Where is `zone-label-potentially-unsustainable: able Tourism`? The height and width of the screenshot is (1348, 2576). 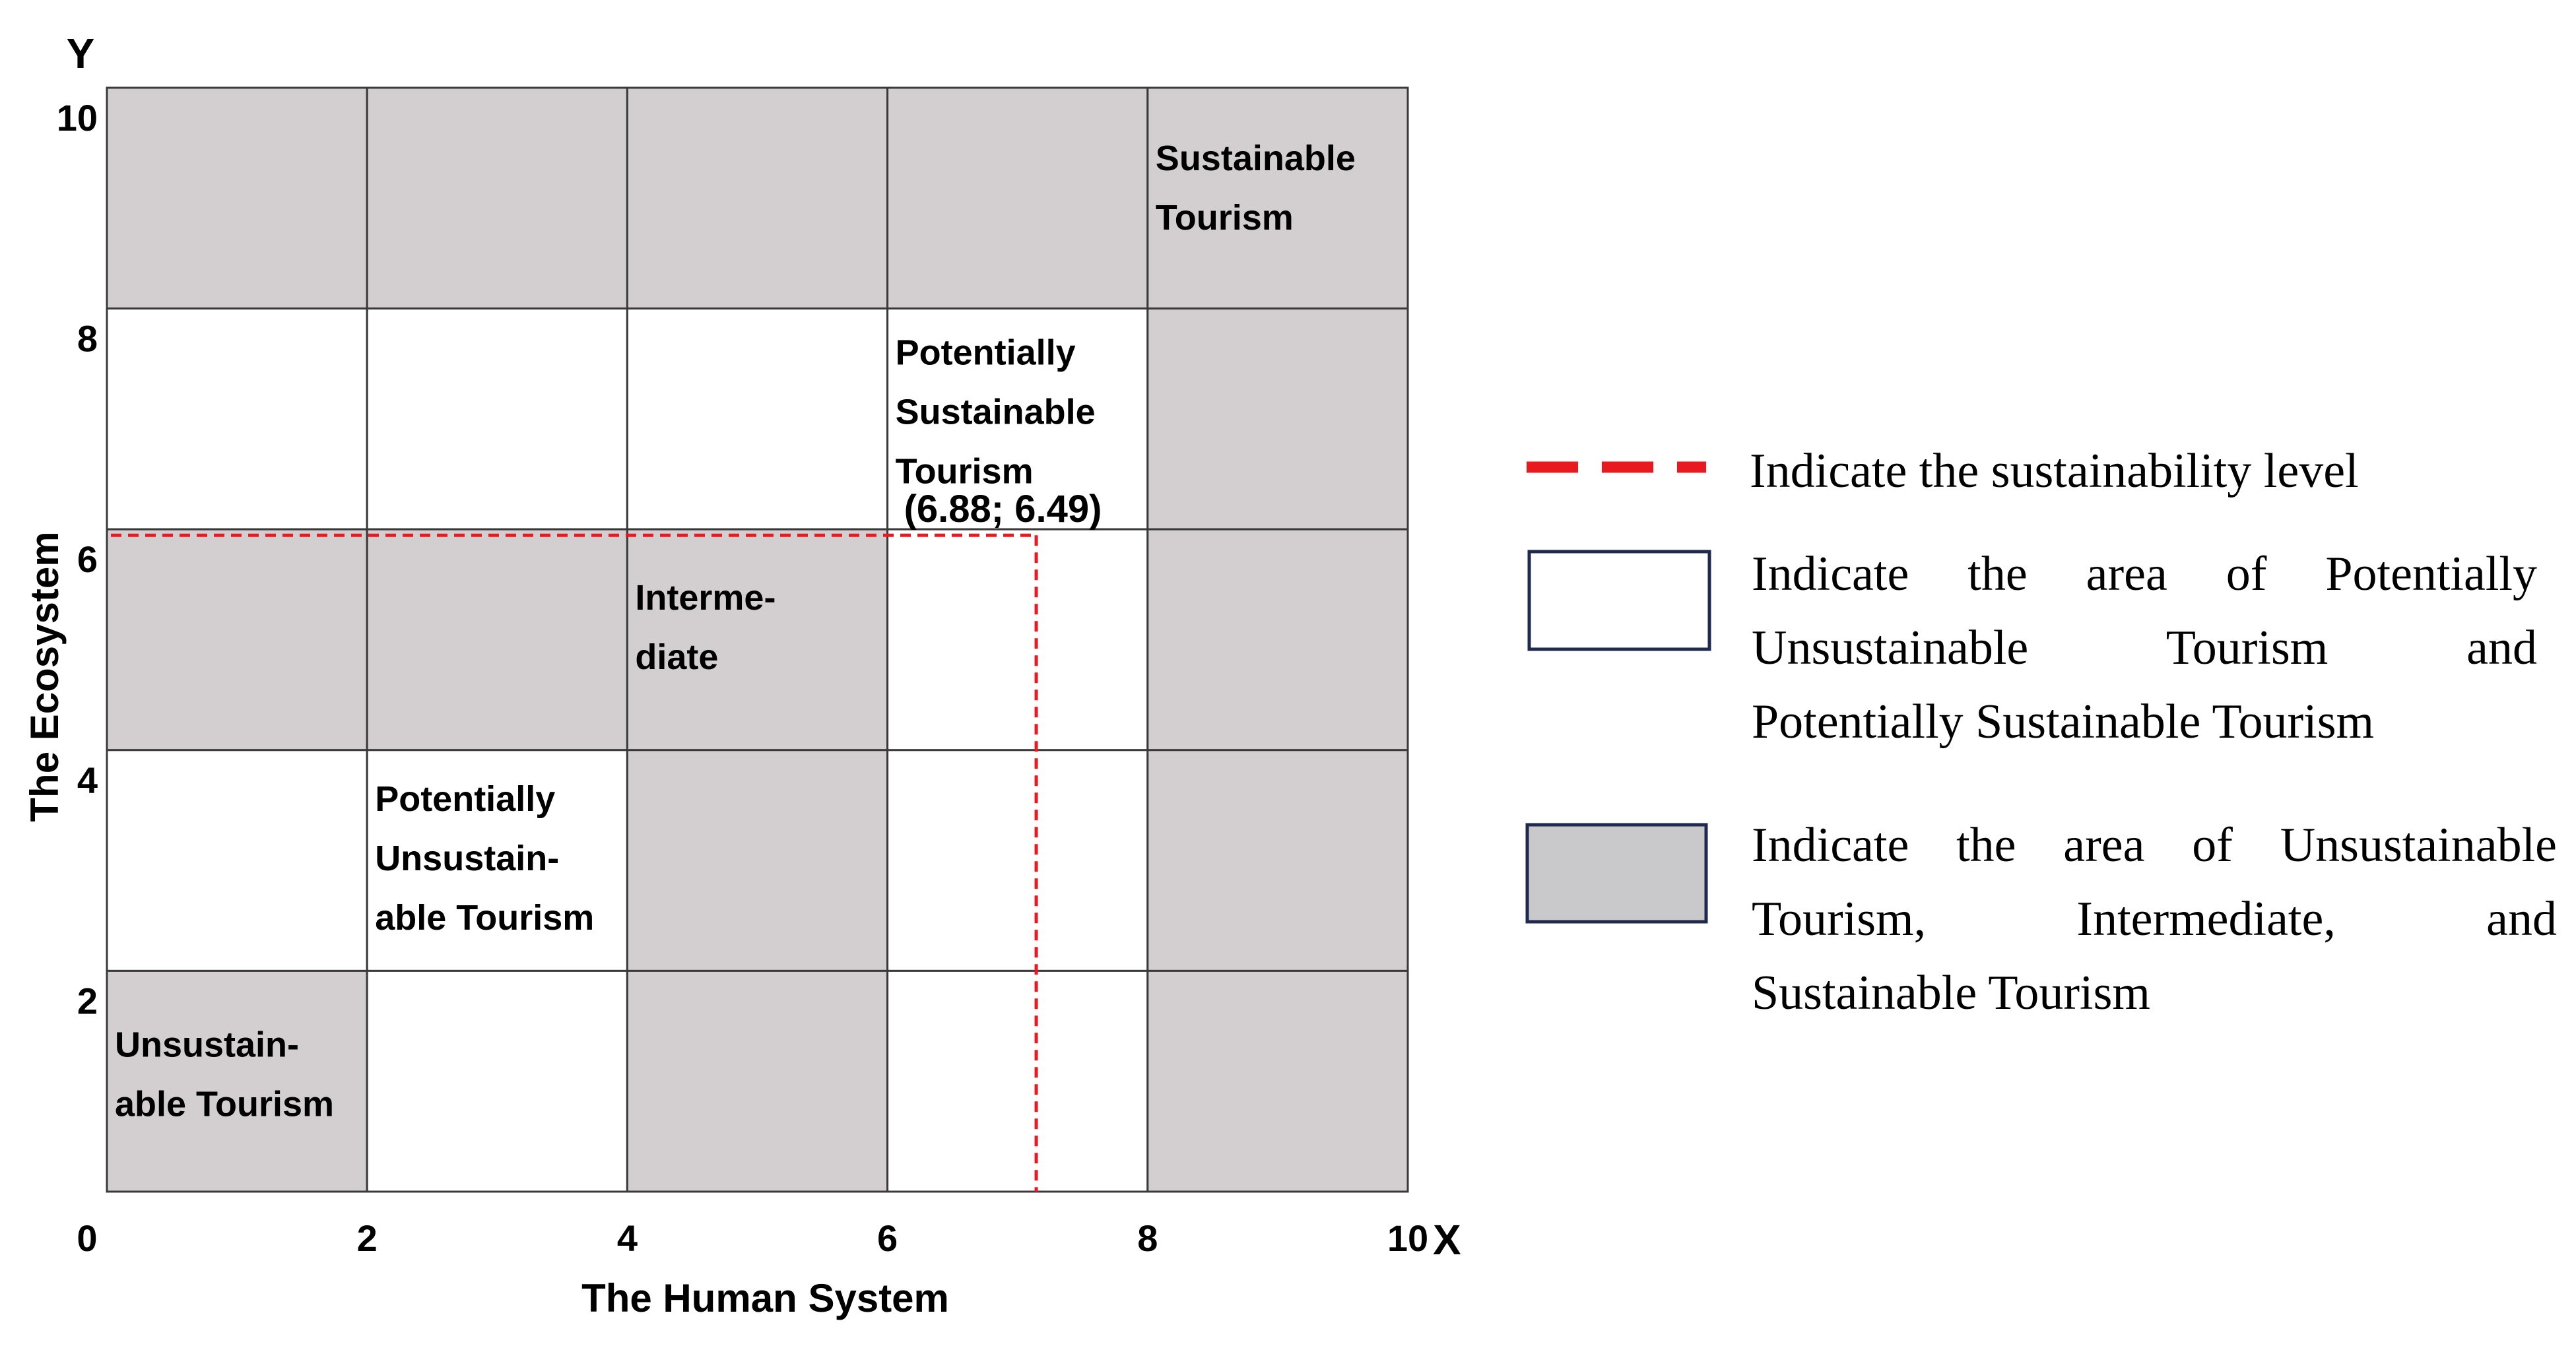
zone-label-potentially-unsustainable: able Tourism is located at coordinates (484, 918).